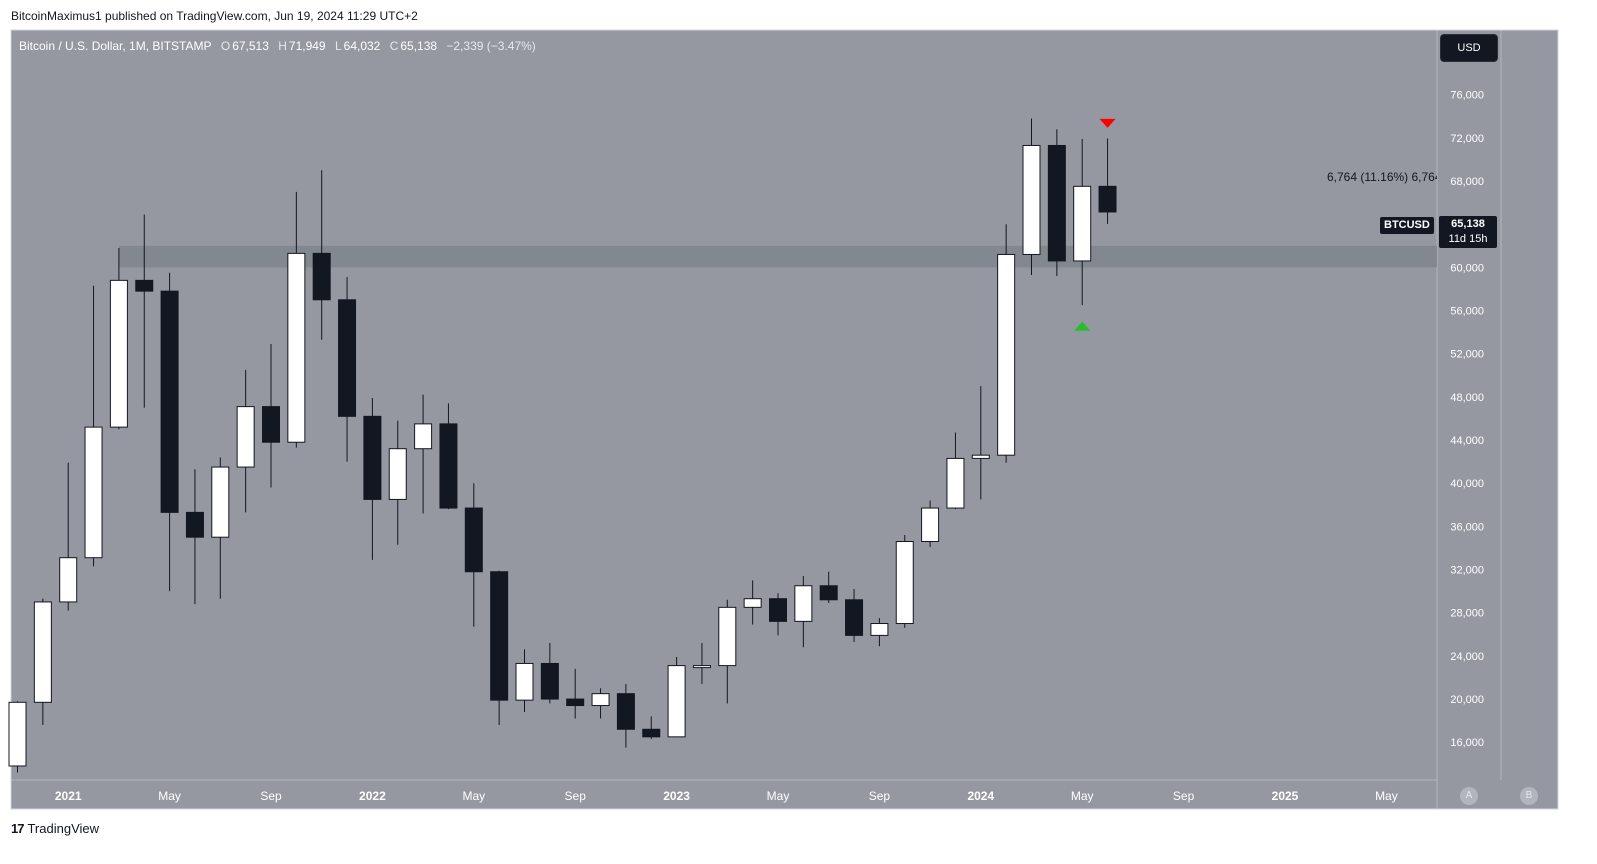 This screenshot has width=1597, height=864. I want to click on y-tick-label: 28,000, so click(1467, 614).